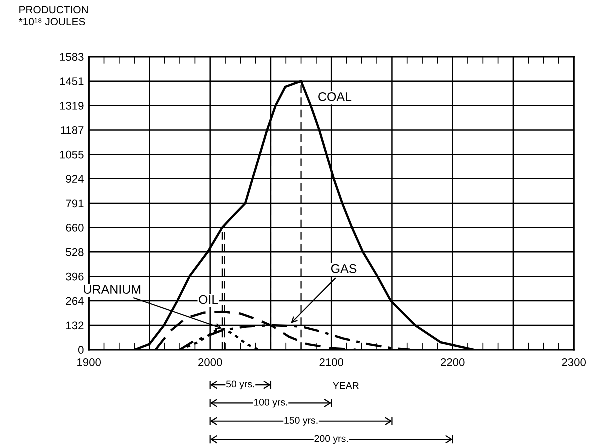 The height and width of the screenshot is (448, 598). What do you see at coordinates (332, 362) in the screenshot?
I see `x-tick-label: 2100` at bounding box center [332, 362].